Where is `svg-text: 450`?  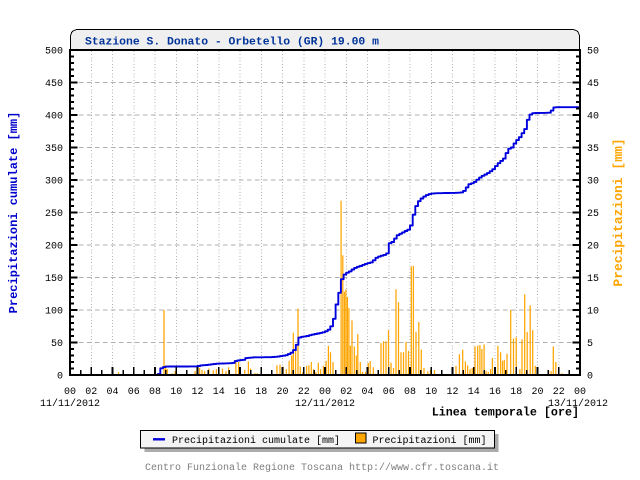 svg-text: 450 is located at coordinates (54, 84).